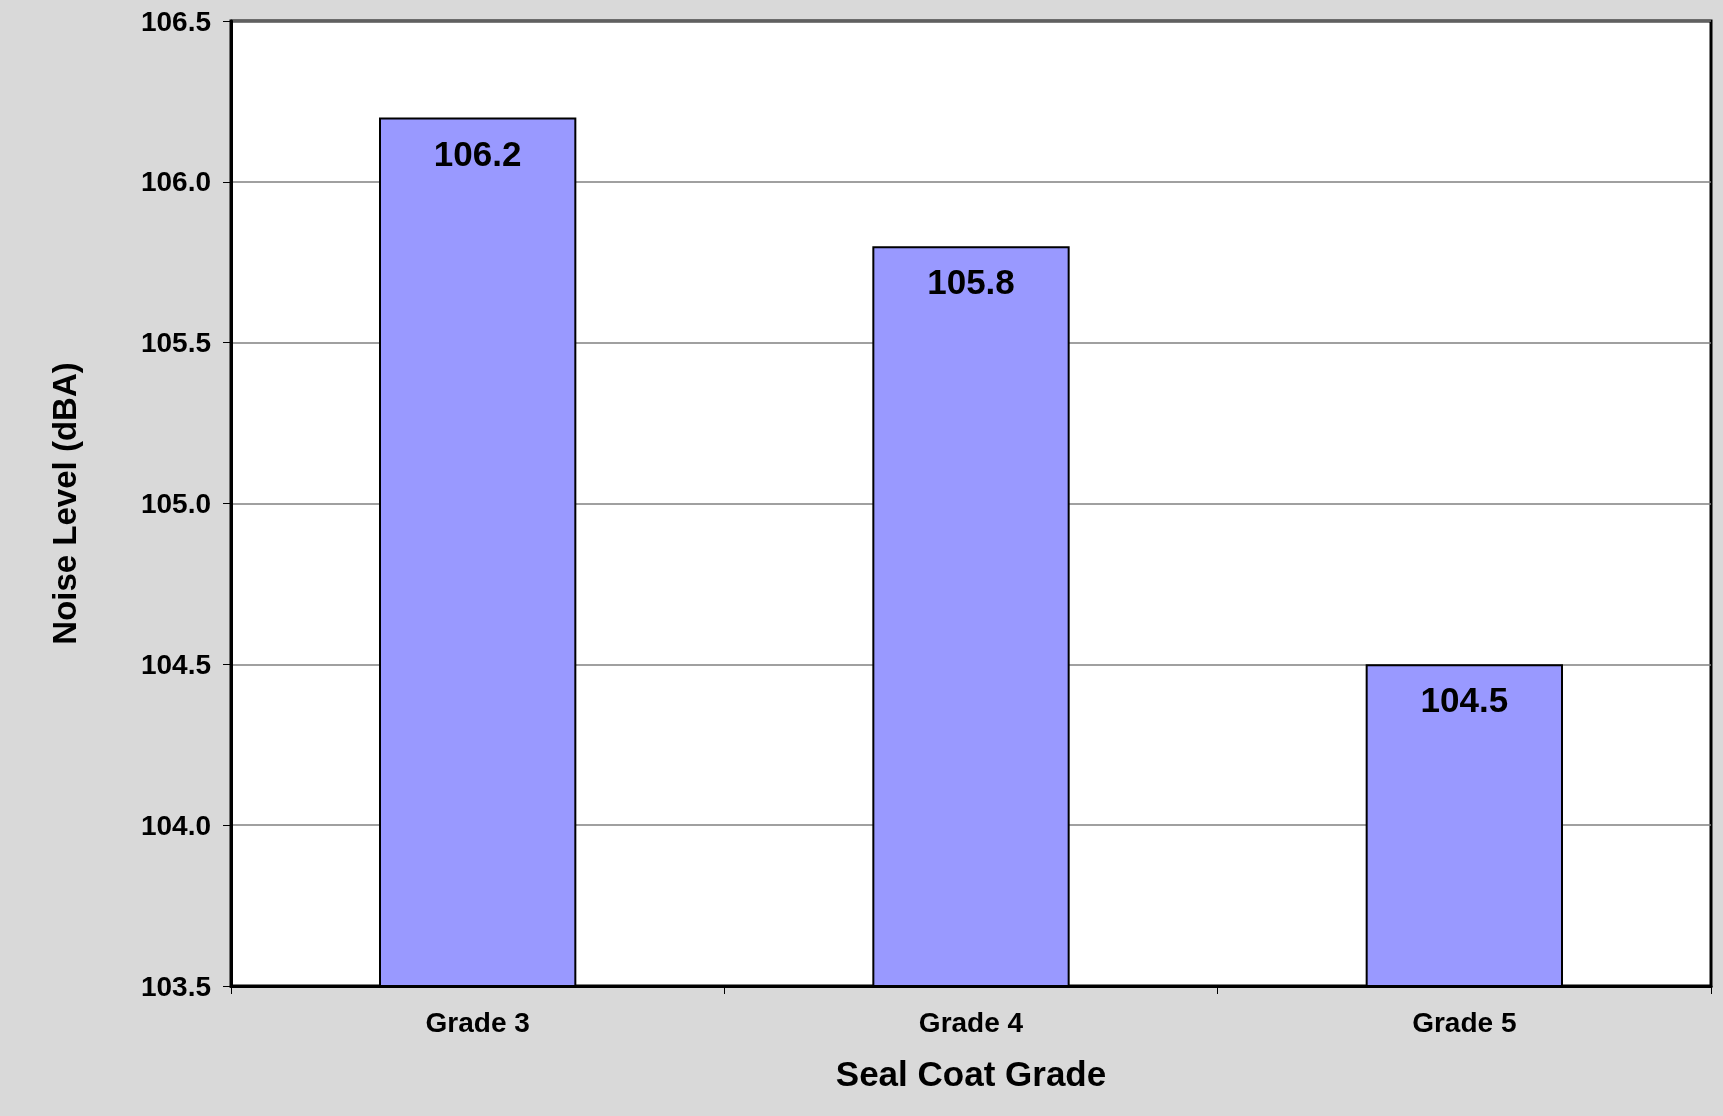  What do you see at coordinates (175, 182) in the screenshot?
I see `y-tick-label: 106.0` at bounding box center [175, 182].